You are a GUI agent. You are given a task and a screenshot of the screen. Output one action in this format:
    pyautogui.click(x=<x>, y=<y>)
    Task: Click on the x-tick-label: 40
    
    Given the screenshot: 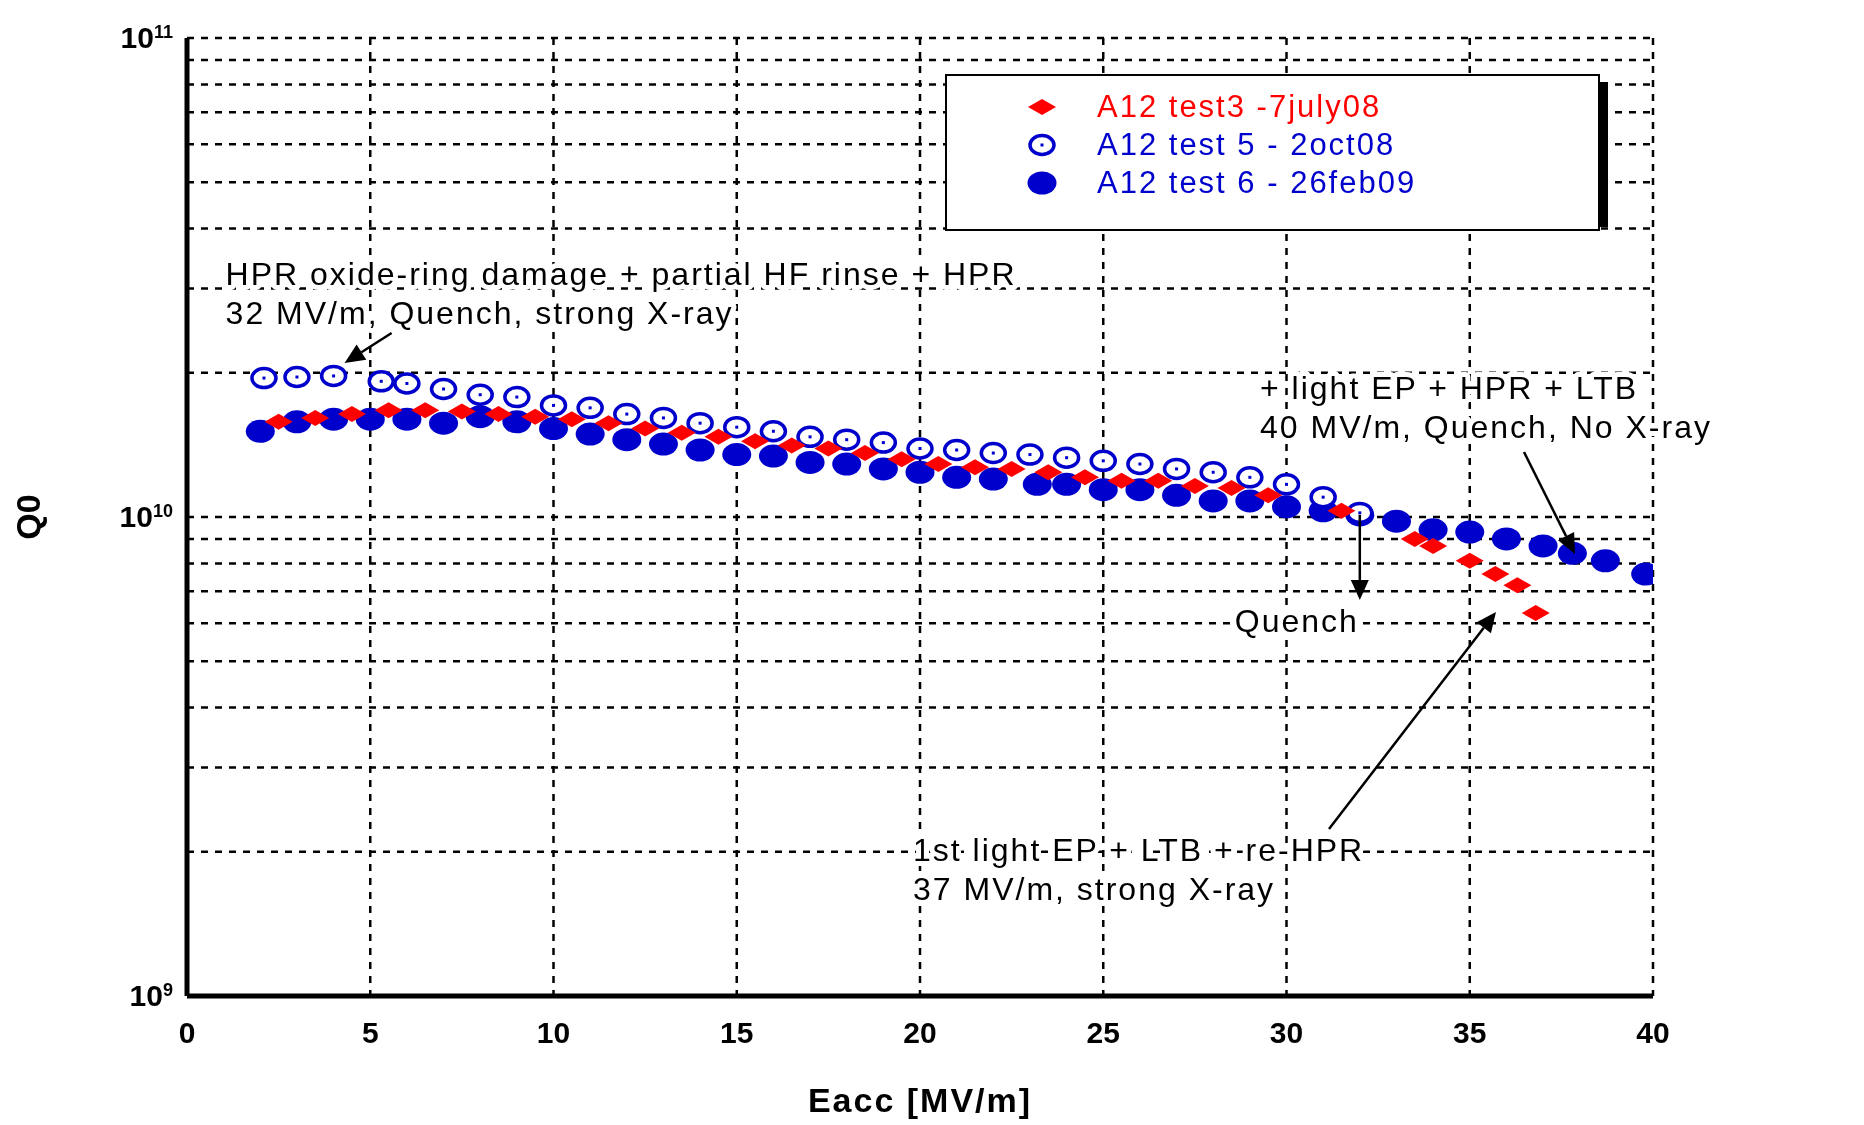 What is the action you would take?
    pyautogui.click(x=1653, y=1033)
    